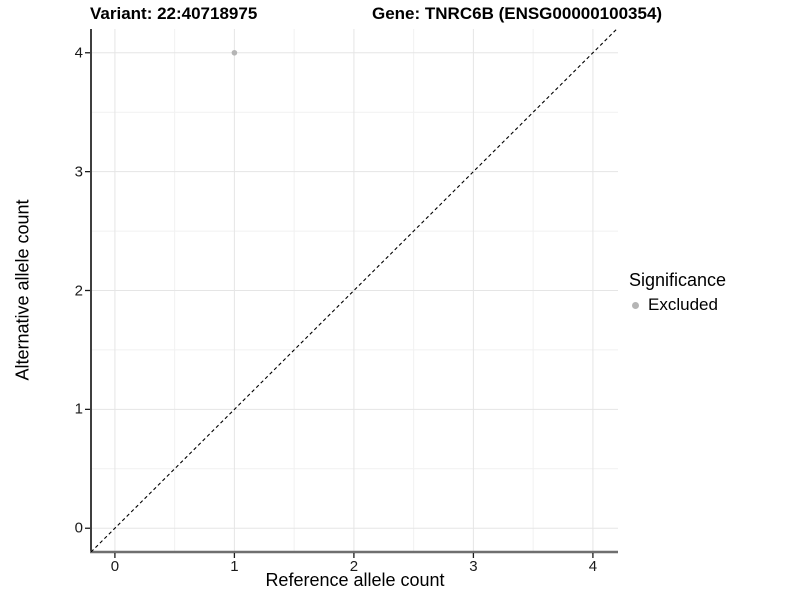 The height and width of the screenshot is (600, 800). What do you see at coordinates (635, 305) in the screenshot?
I see `legend-point-swatch` at bounding box center [635, 305].